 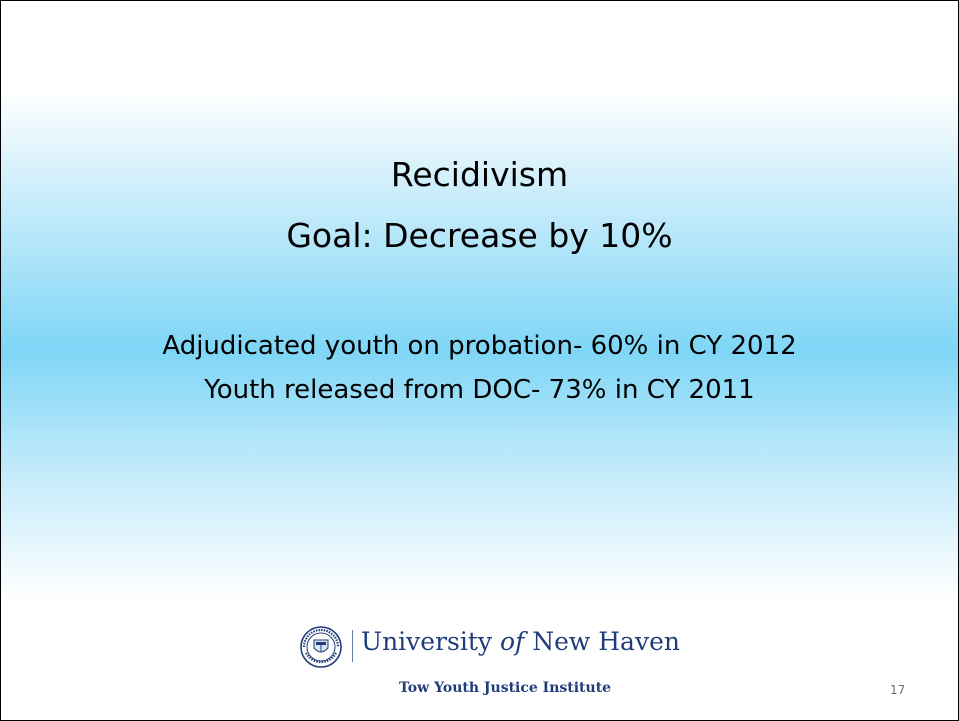 I want to click on university-name-of: of, so click(x=512, y=641).